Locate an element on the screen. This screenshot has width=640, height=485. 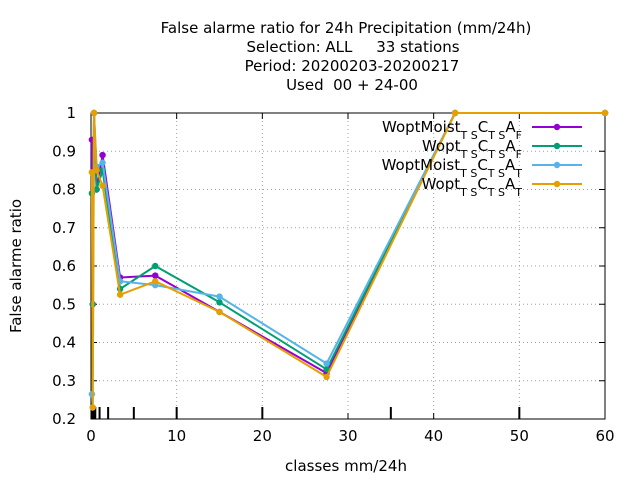
legend-label: WoptMoistT SCT SAT is located at coordinates (452, 168).